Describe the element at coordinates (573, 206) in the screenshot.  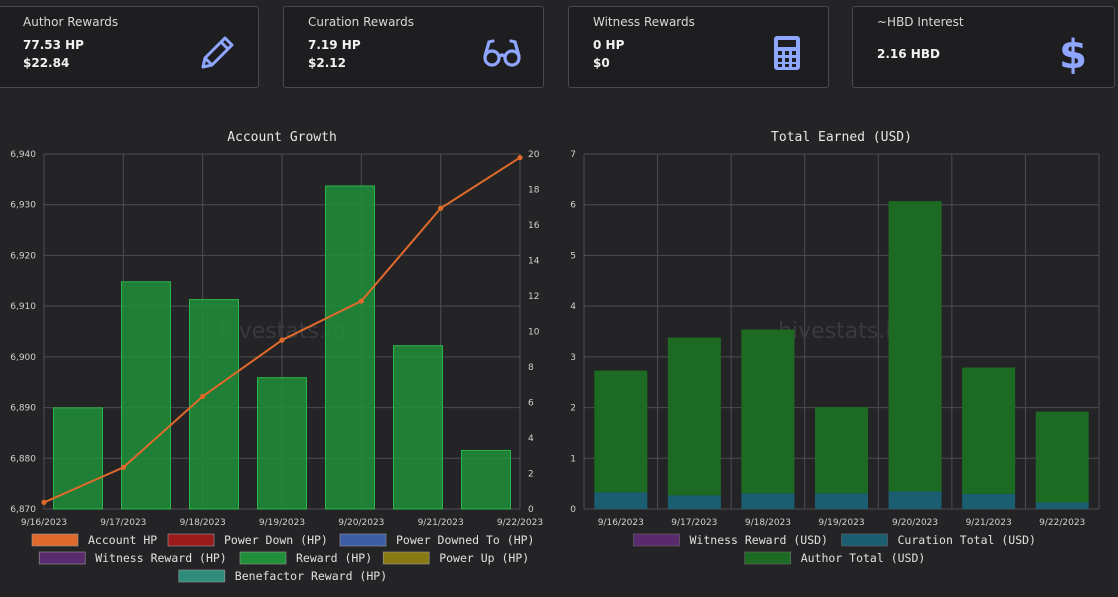
I see `y-tick-label: 6` at that location.